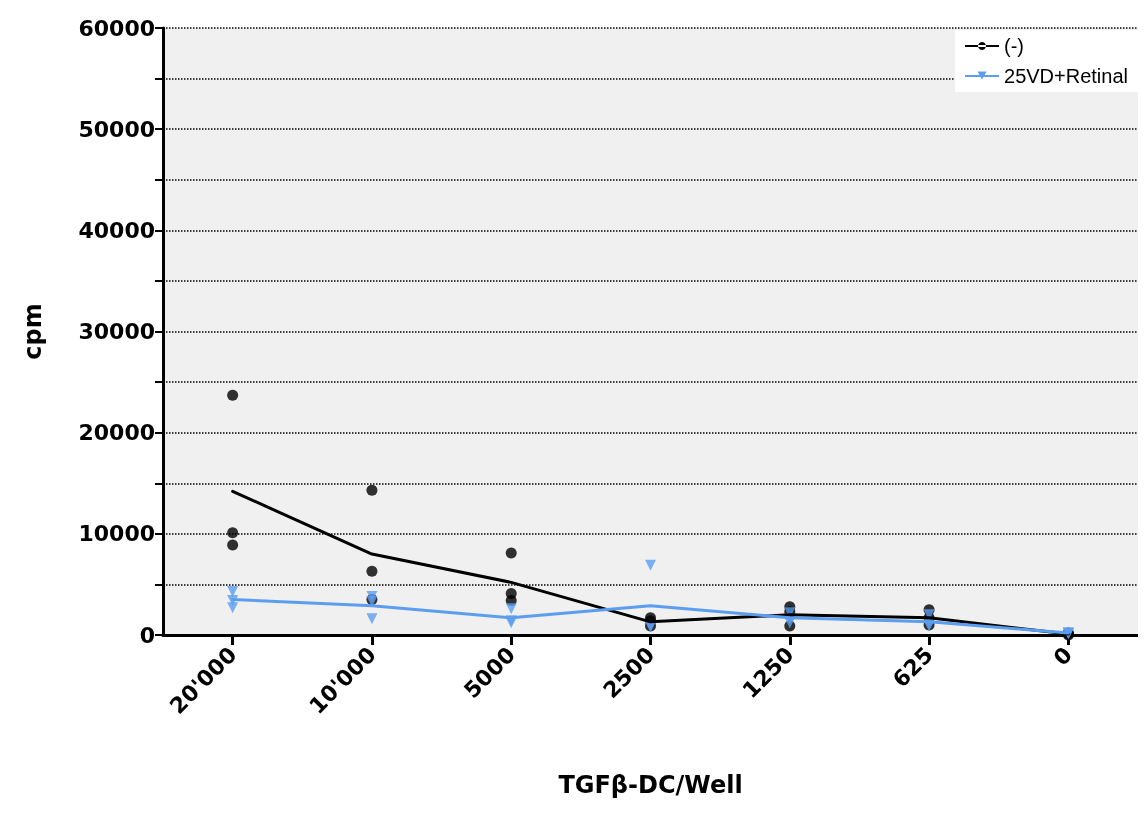 Image resolution: width=1148 pixels, height=818 pixels. I want to click on y-tick-label: 20000, so click(116, 433).